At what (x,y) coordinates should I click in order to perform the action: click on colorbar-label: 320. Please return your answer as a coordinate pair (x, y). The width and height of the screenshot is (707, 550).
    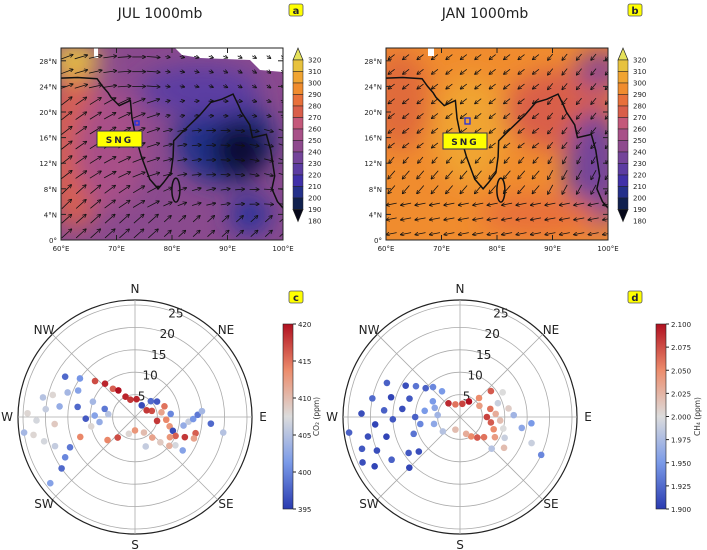
    Looking at the image, I should click on (314, 61).